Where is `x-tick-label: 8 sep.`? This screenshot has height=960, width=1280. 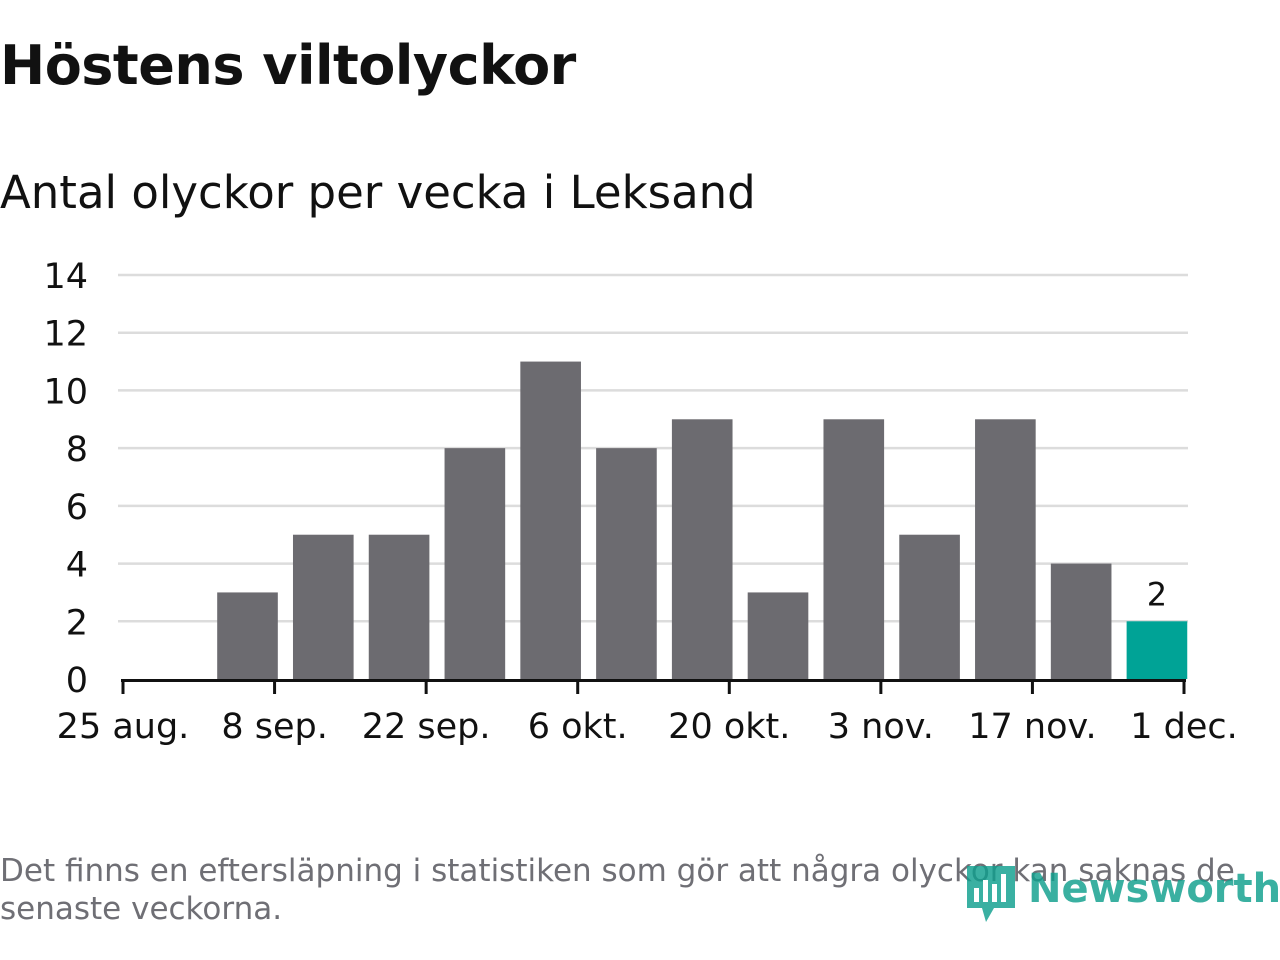
x-tick-label: 8 sep. is located at coordinates (274, 727).